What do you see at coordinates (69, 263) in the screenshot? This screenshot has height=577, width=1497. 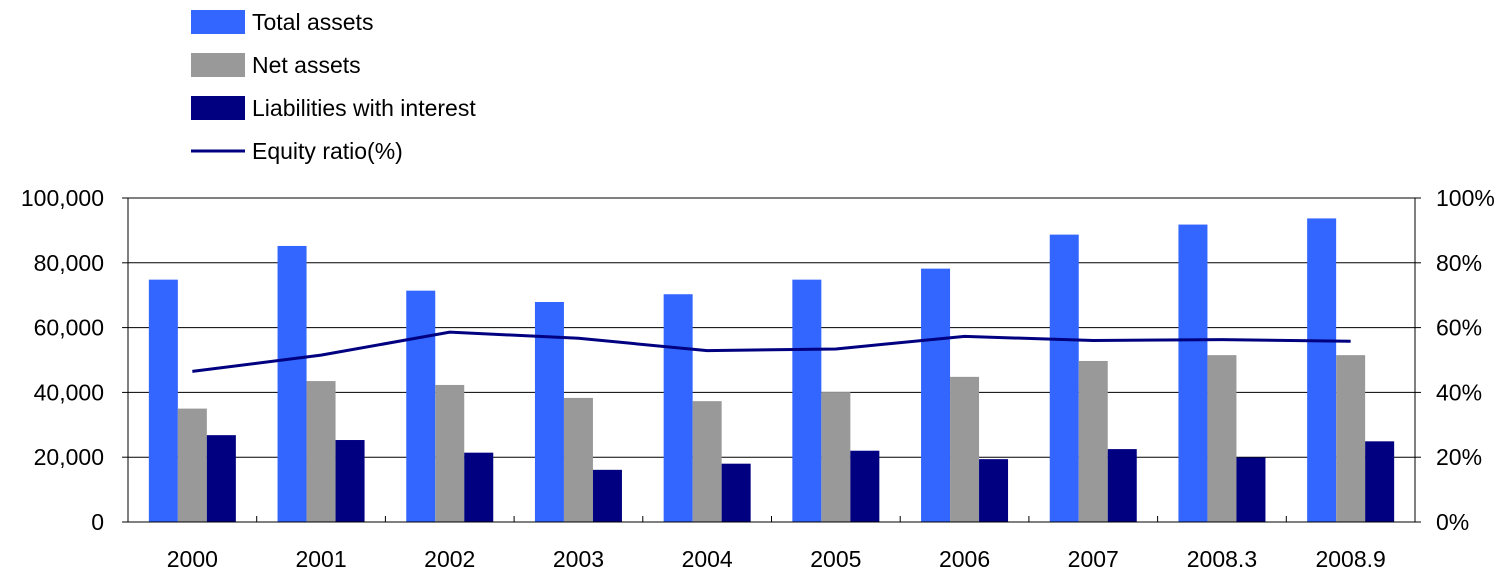 I see `y-left-tick-label: 80,000` at bounding box center [69, 263].